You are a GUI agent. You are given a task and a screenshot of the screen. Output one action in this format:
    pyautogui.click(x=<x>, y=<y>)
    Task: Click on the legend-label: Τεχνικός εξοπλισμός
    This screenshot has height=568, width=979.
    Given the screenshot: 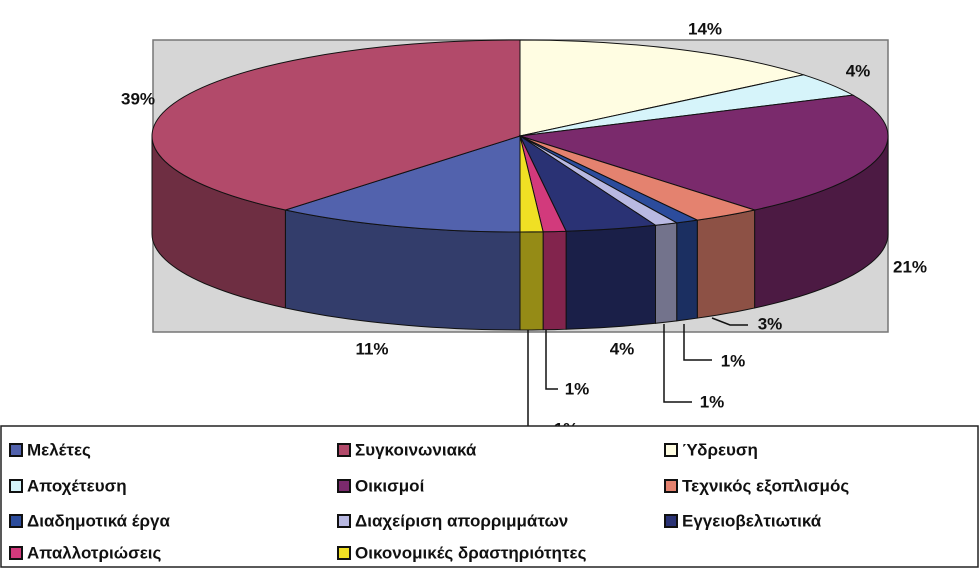 What is the action you would take?
    pyautogui.click(x=765, y=485)
    